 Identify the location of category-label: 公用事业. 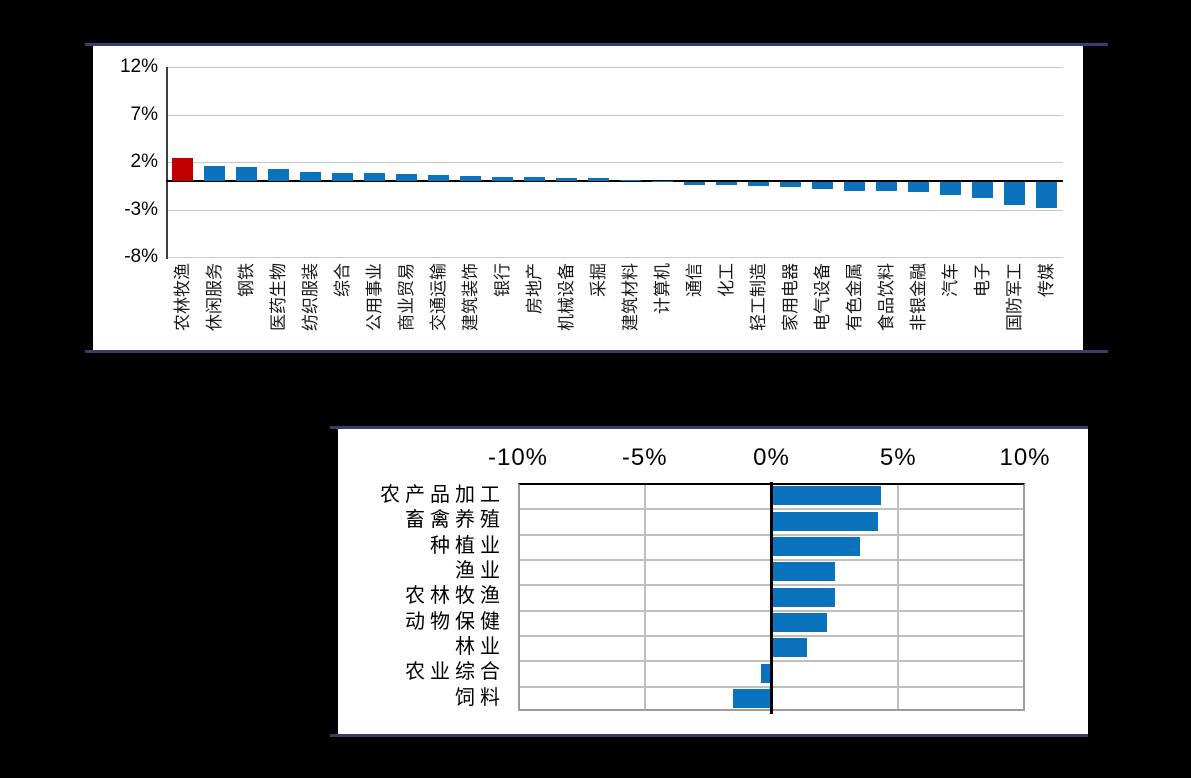
(374, 297).